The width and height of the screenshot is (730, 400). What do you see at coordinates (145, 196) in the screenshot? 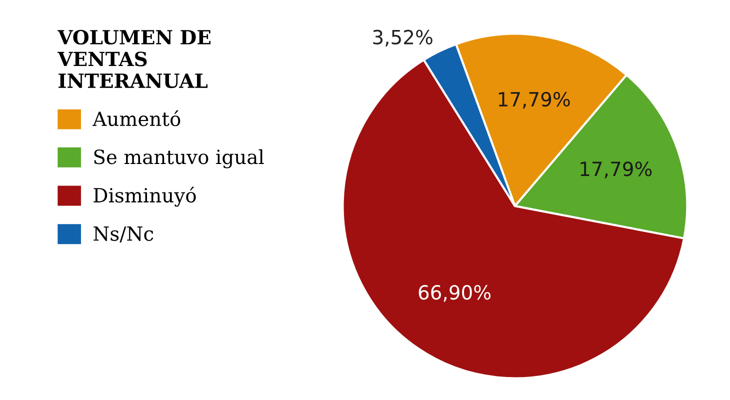
I see `legend-label: Disminuyó` at bounding box center [145, 196].